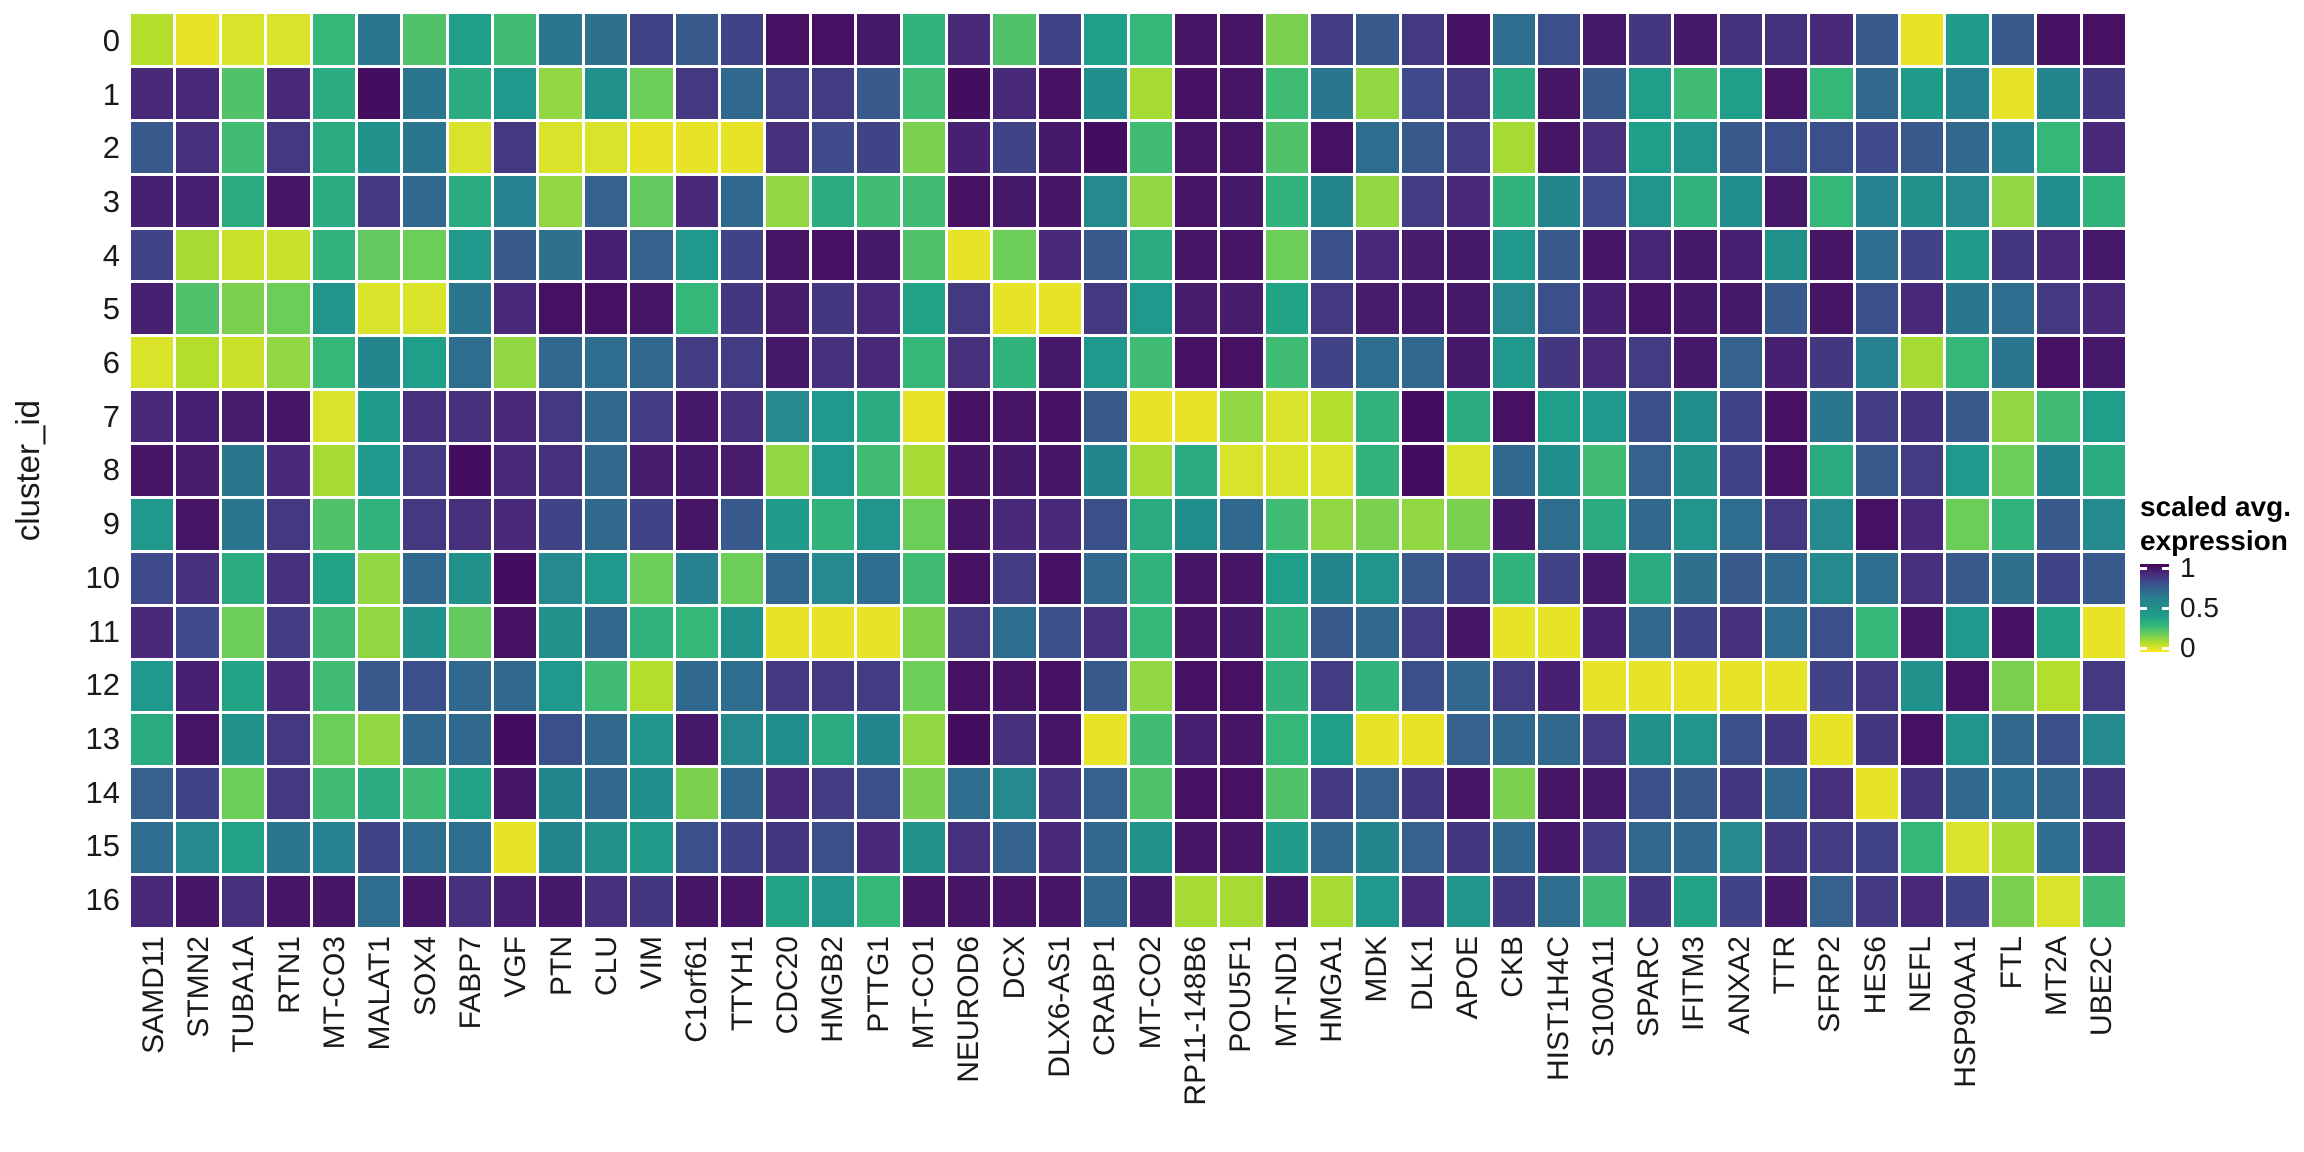 The image size is (2304, 1152). Describe the element at coordinates (1513, 967) in the screenshot. I see `x-tick-label: CKB` at that location.